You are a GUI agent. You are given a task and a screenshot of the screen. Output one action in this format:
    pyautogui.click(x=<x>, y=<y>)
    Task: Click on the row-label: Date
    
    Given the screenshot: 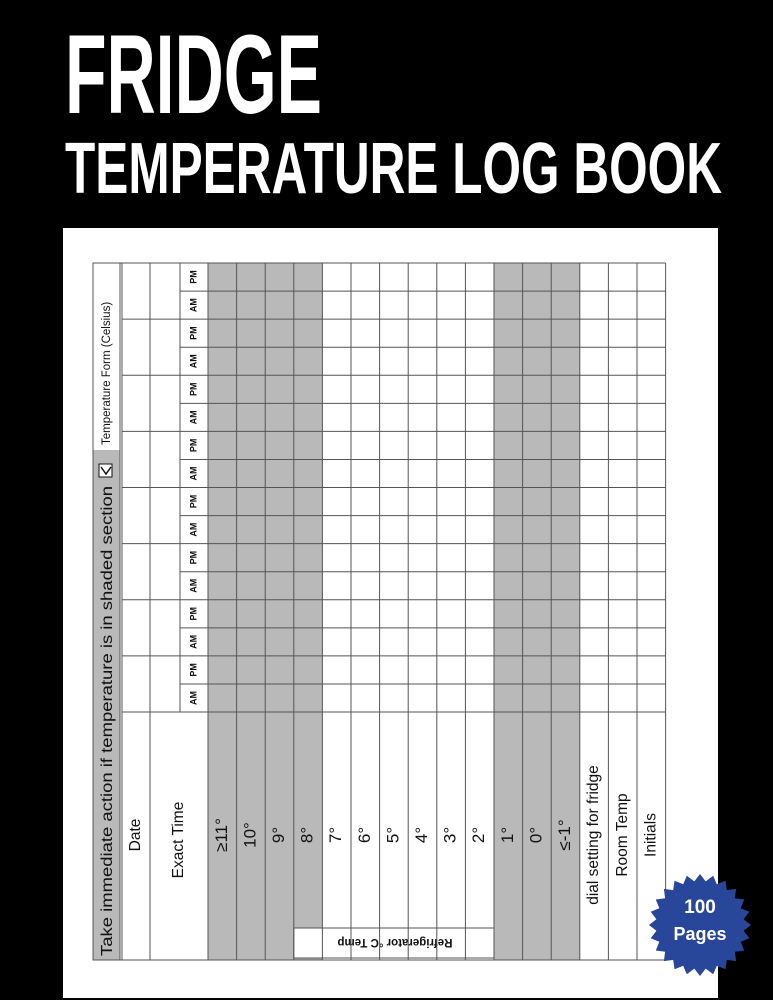 What is the action you would take?
    pyautogui.click(x=135, y=835)
    